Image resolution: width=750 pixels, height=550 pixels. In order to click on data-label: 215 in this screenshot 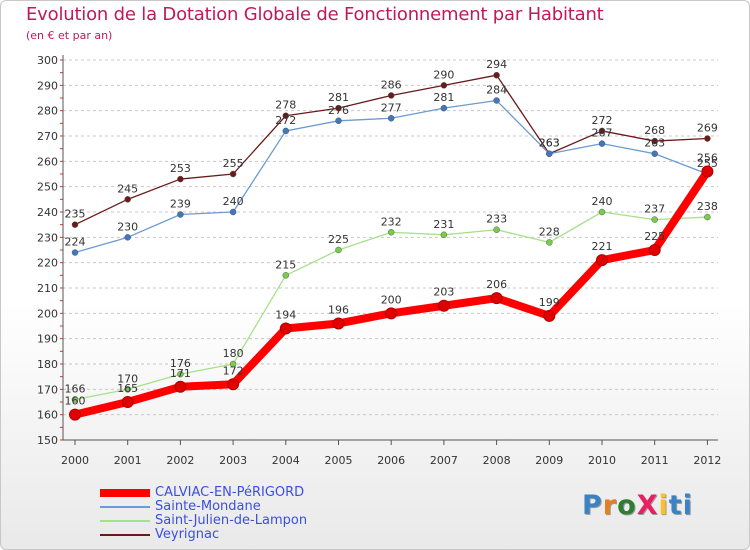, I will do `click(285, 264)`.